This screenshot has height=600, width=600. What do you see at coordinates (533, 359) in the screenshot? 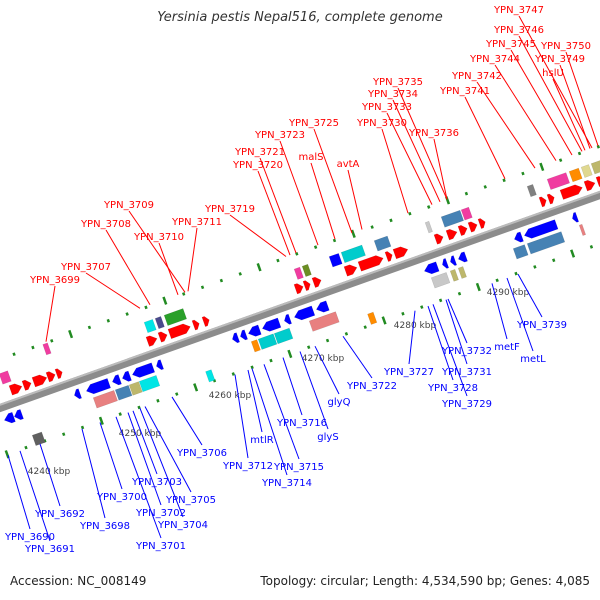
I see `gene-label: metL` at bounding box center [533, 359].